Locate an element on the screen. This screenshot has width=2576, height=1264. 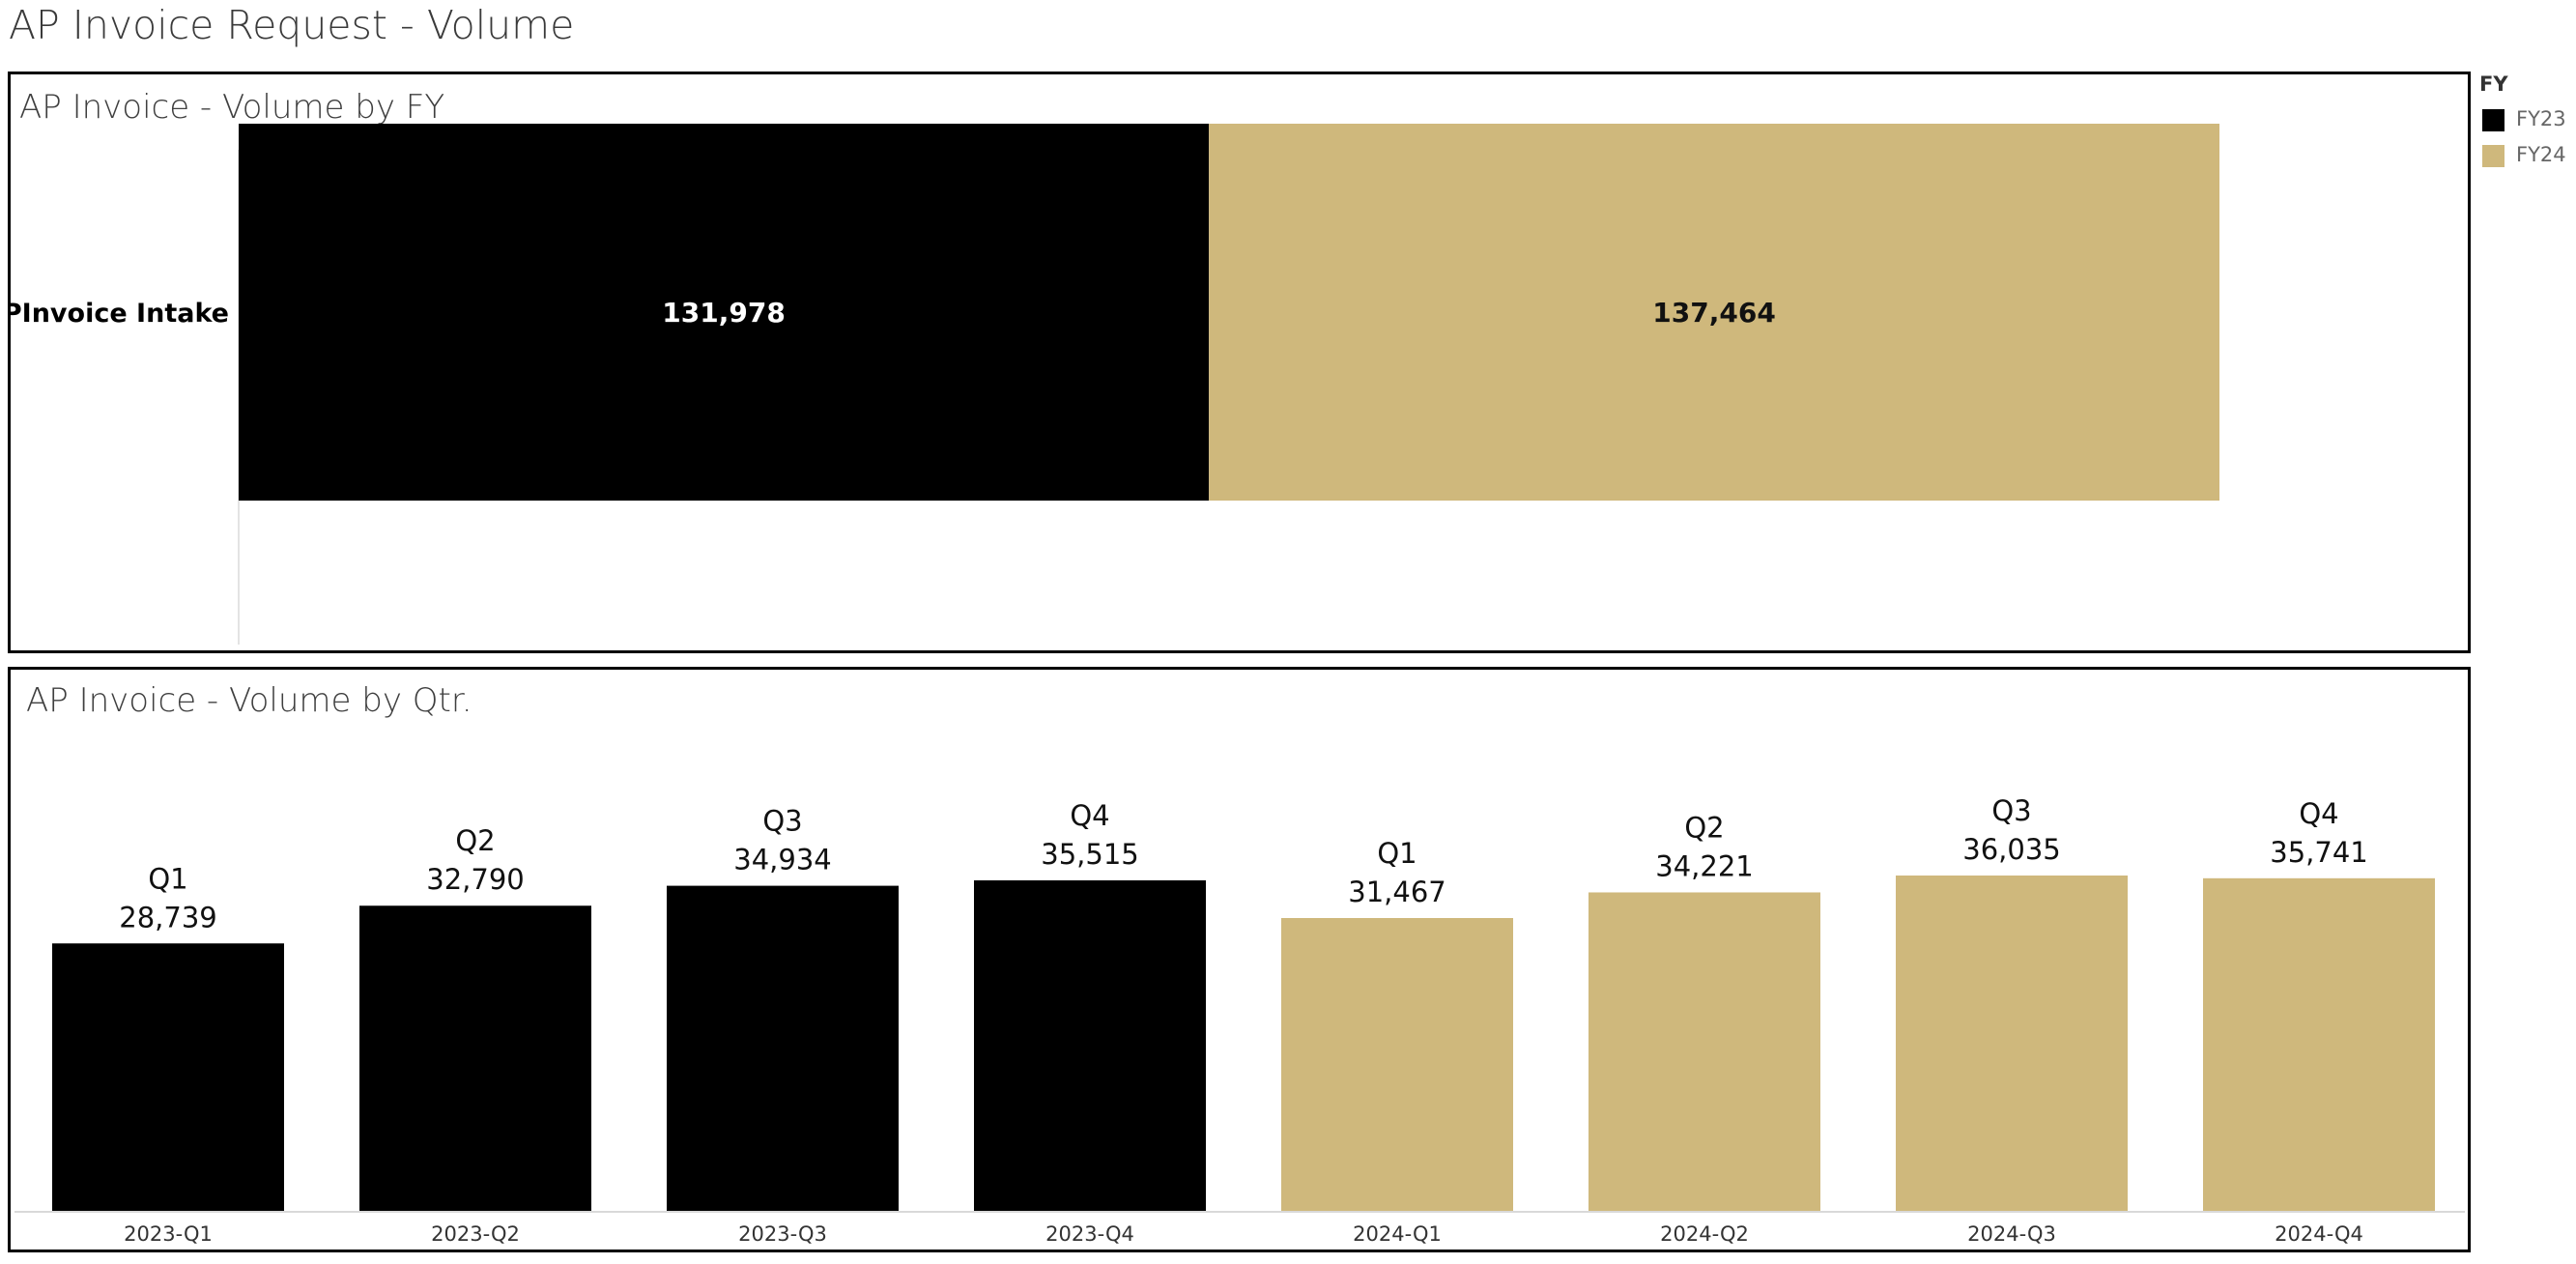
bar-value-label: 34,221 is located at coordinates (1704, 865).